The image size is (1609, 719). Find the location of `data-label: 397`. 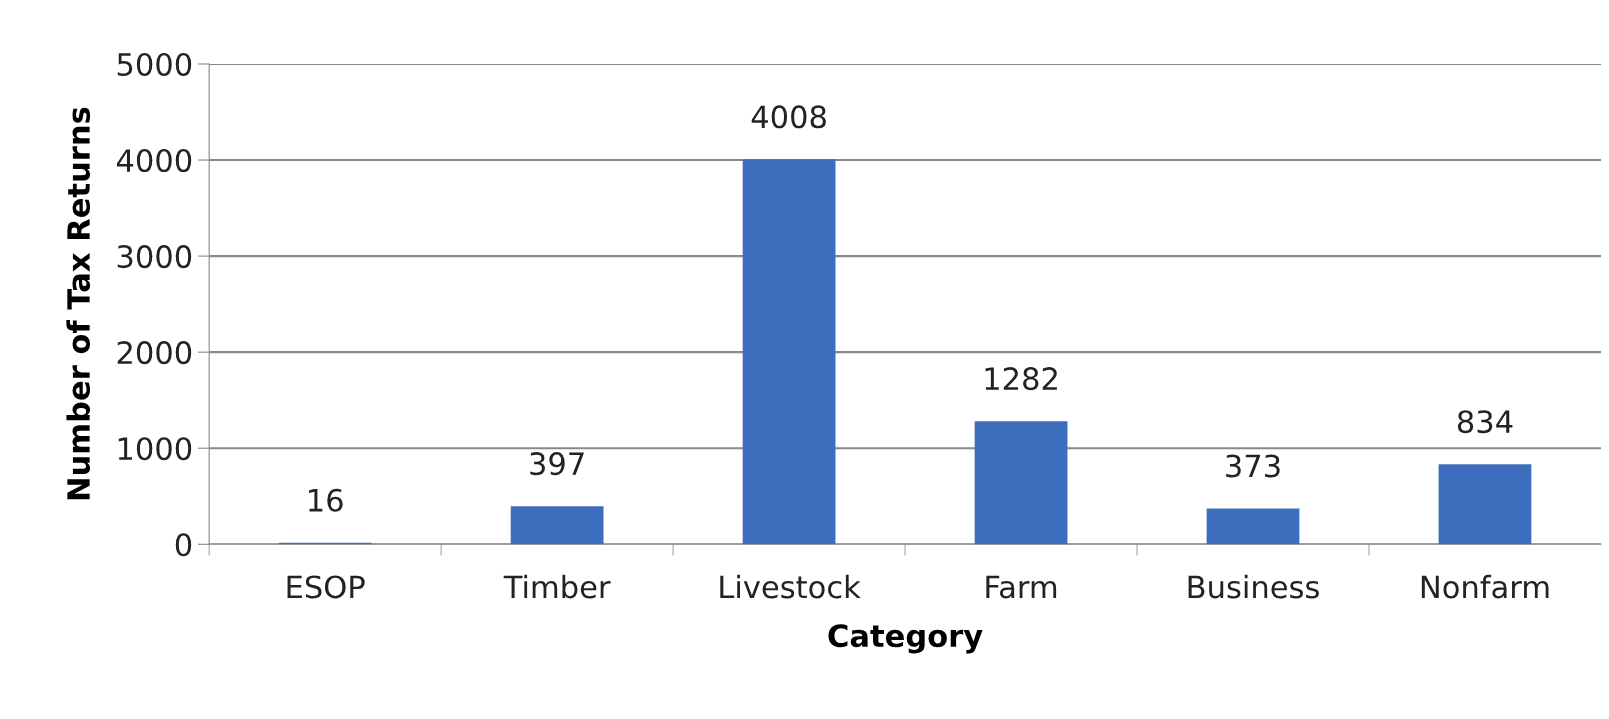

data-label: 397 is located at coordinates (557, 464).